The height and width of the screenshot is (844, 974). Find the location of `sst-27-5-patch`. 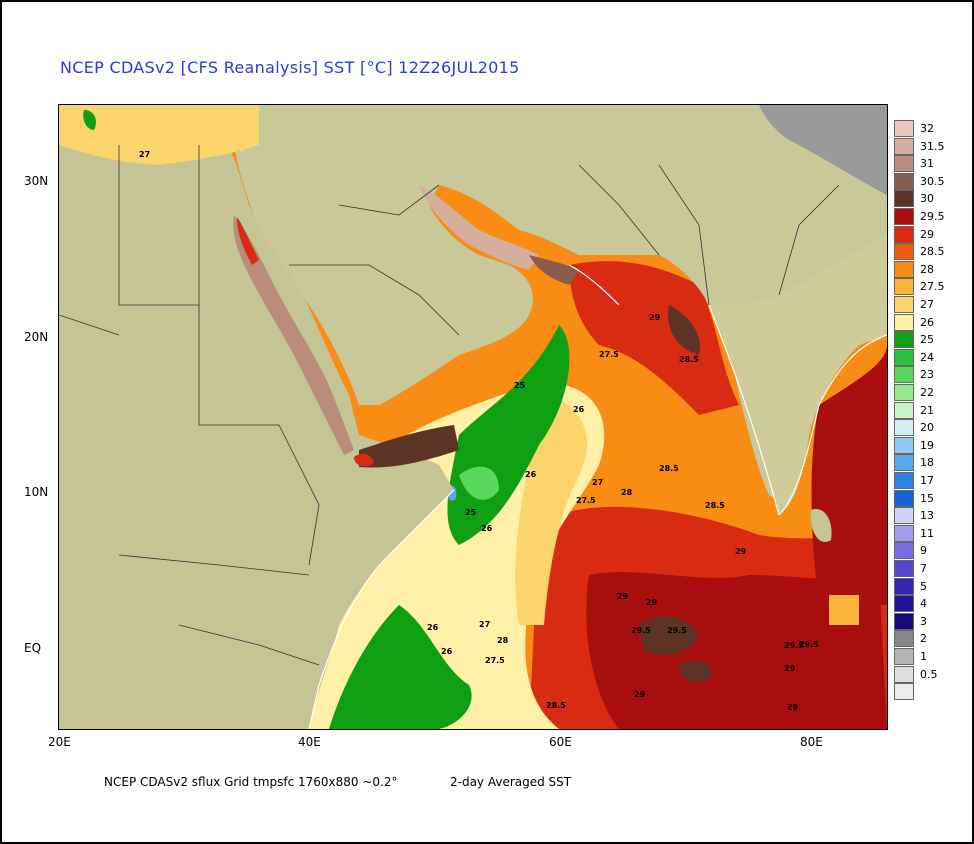

sst-27-5-patch is located at coordinates (844, 610).